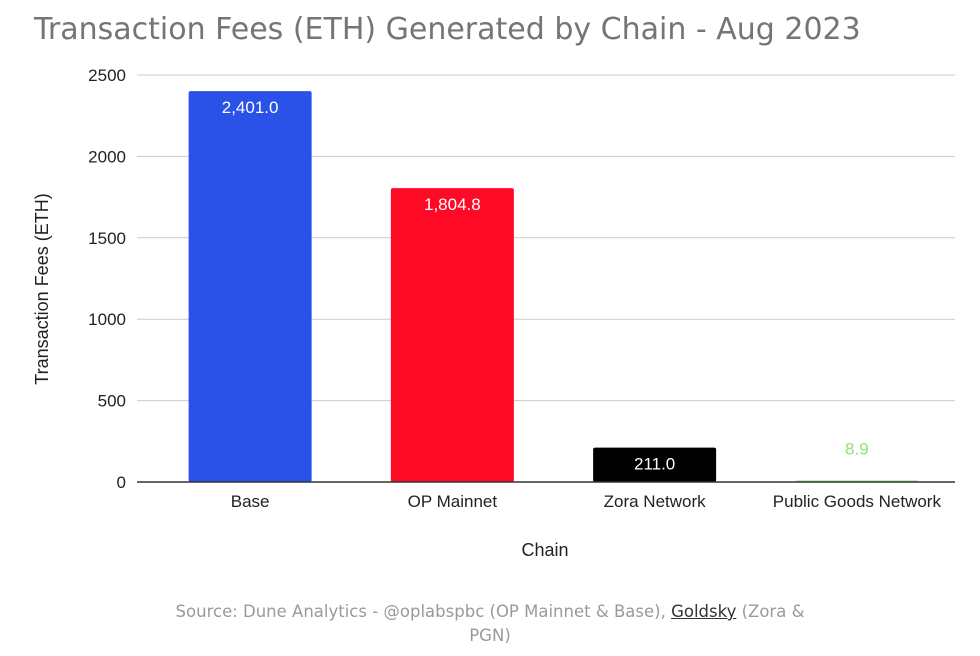 The width and height of the screenshot is (980, 656). I want to click on bar-zora-network, so click(655, 464).